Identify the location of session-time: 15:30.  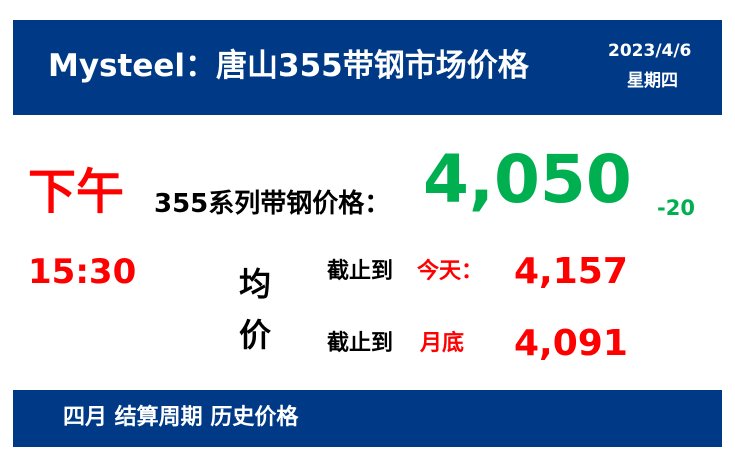
(82, 272).